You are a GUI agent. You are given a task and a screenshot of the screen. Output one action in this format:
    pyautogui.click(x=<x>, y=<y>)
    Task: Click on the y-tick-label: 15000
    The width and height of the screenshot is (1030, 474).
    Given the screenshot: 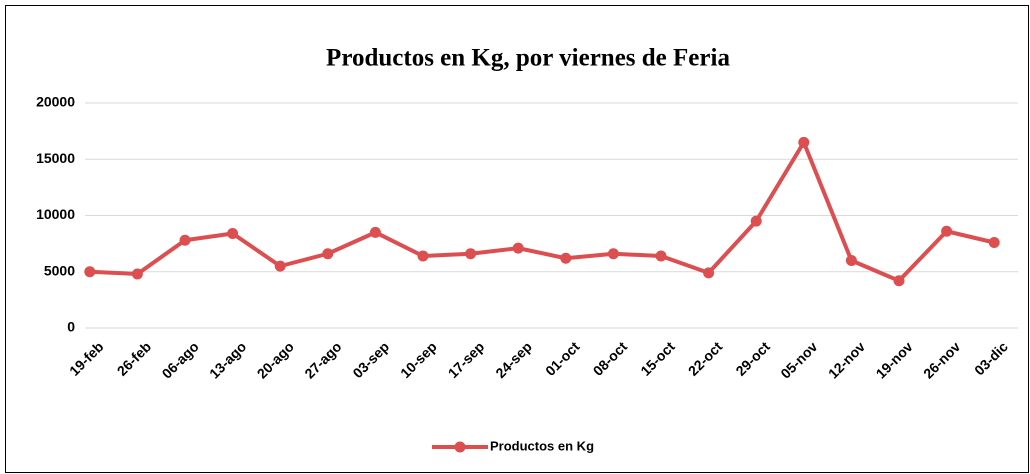 What is the action you would take?
    pyautogui.click(x=55, y=158)
    